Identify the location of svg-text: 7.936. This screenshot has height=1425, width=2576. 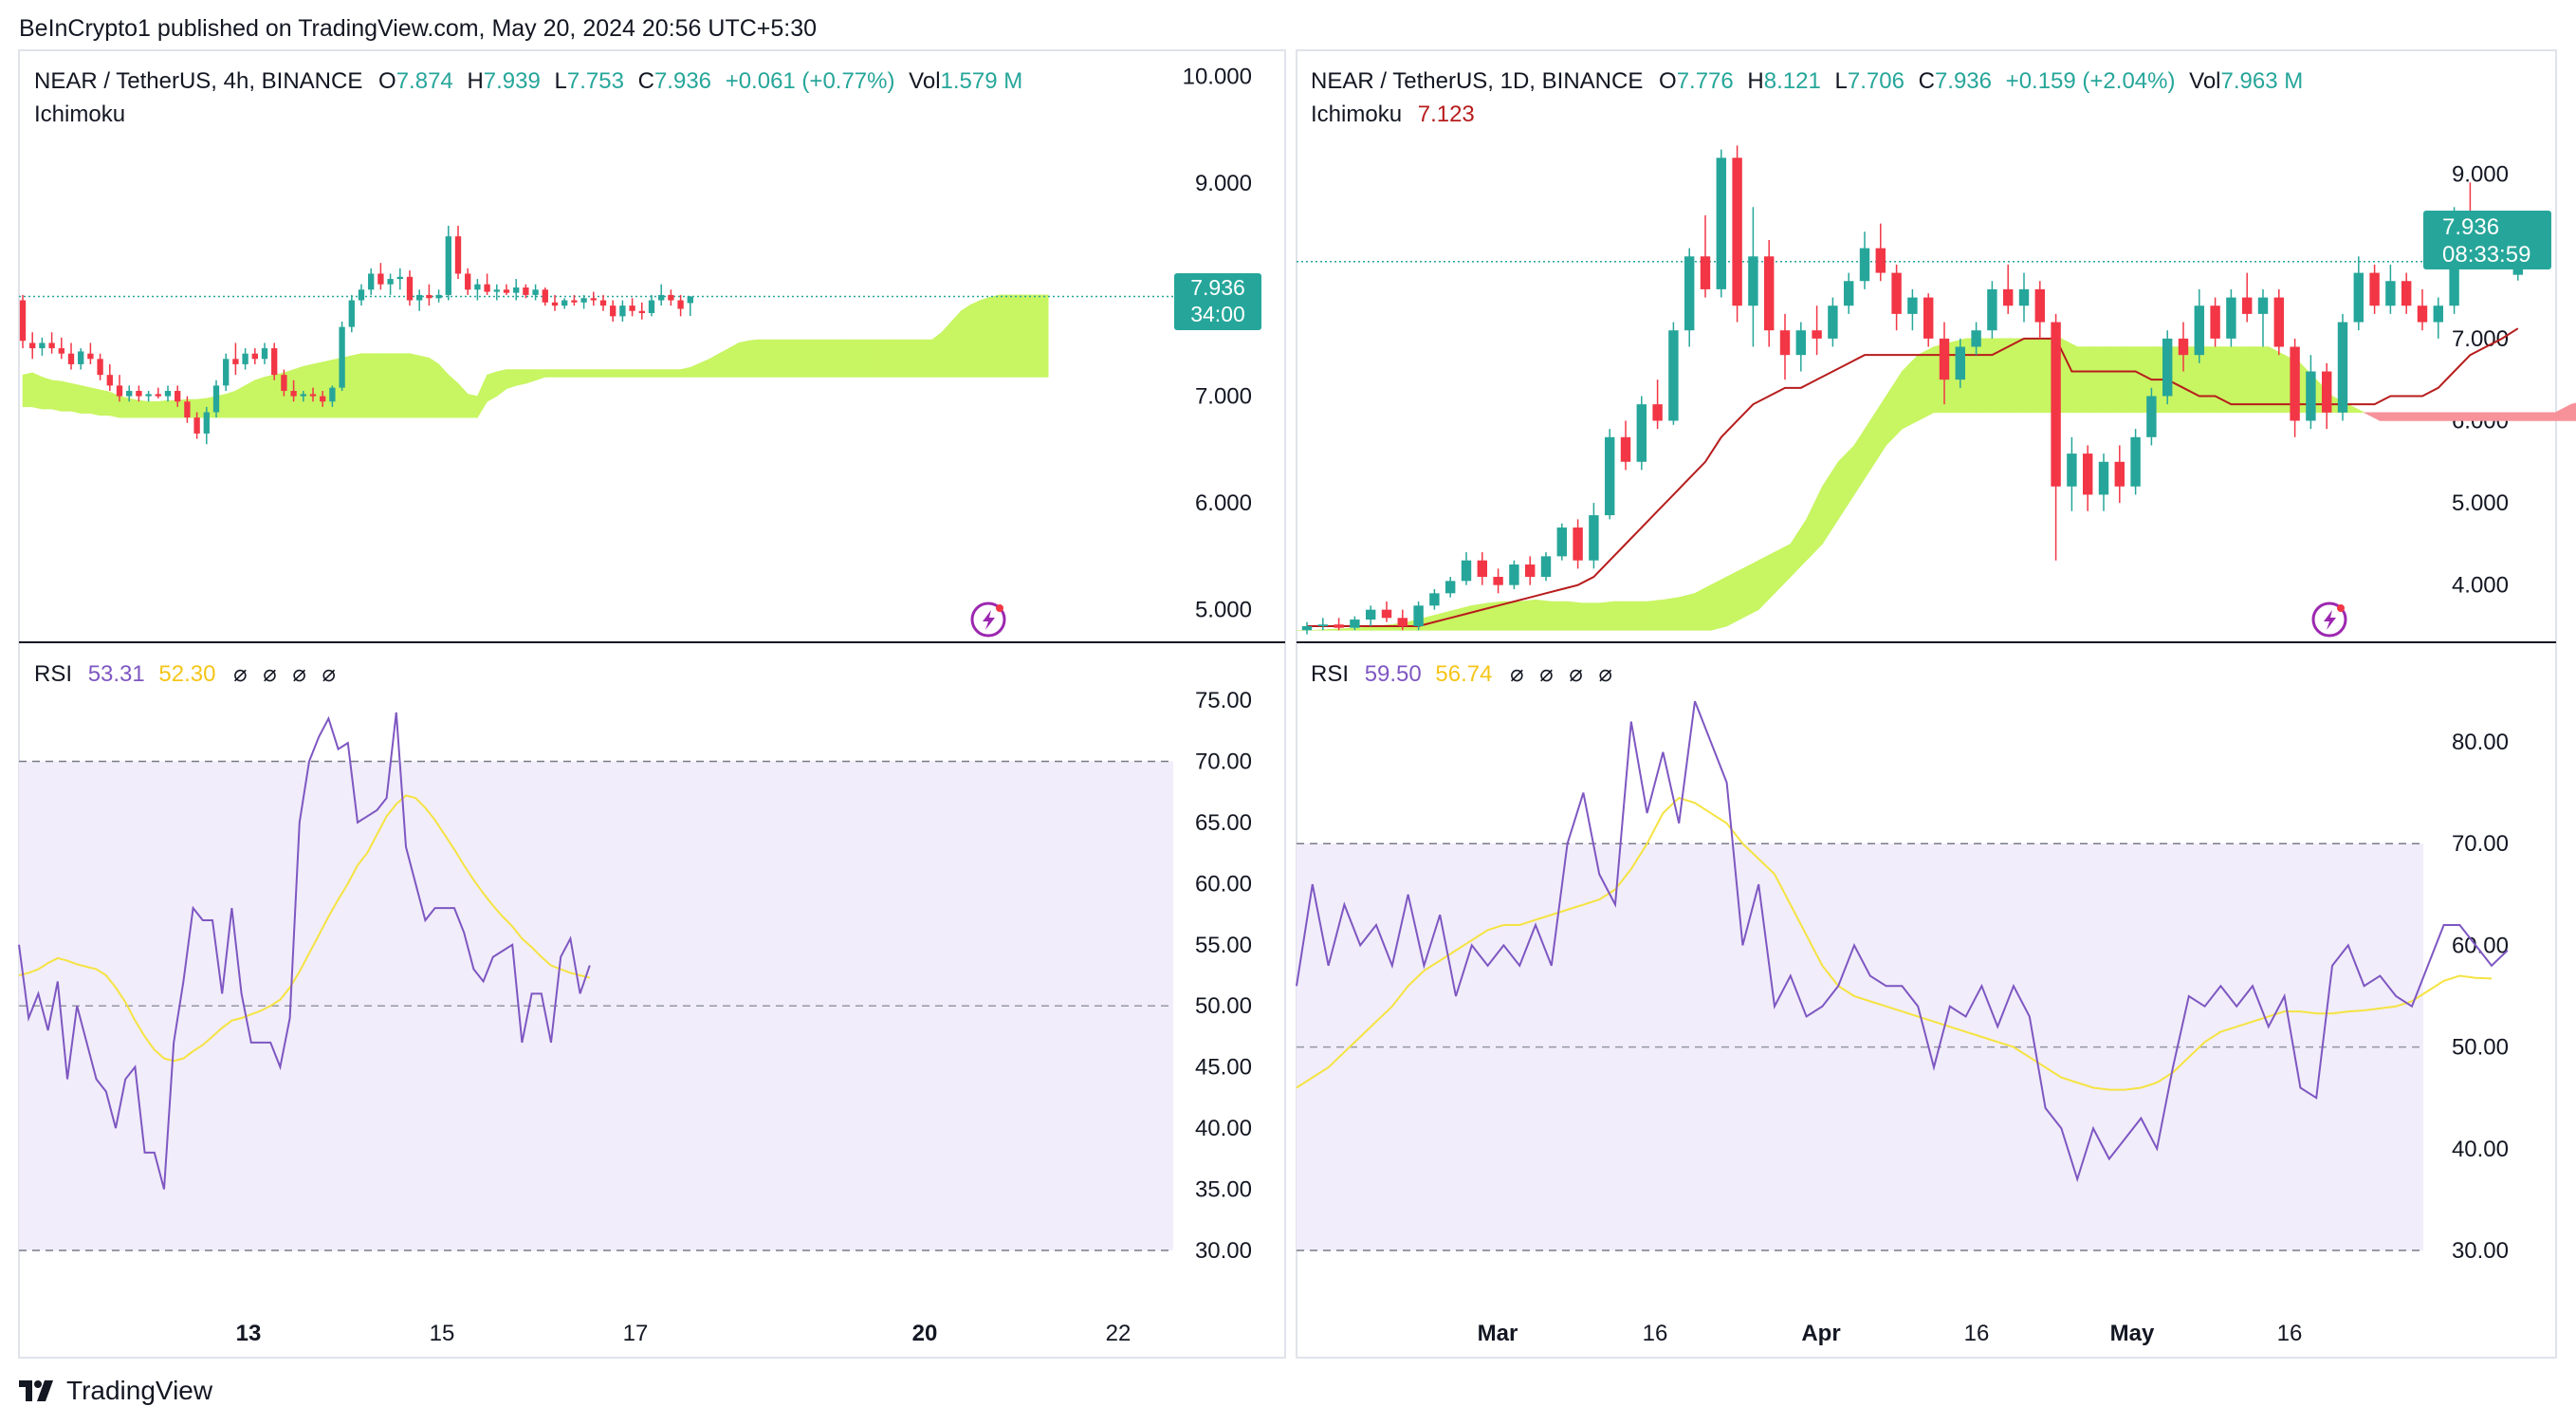
(2470, 227).